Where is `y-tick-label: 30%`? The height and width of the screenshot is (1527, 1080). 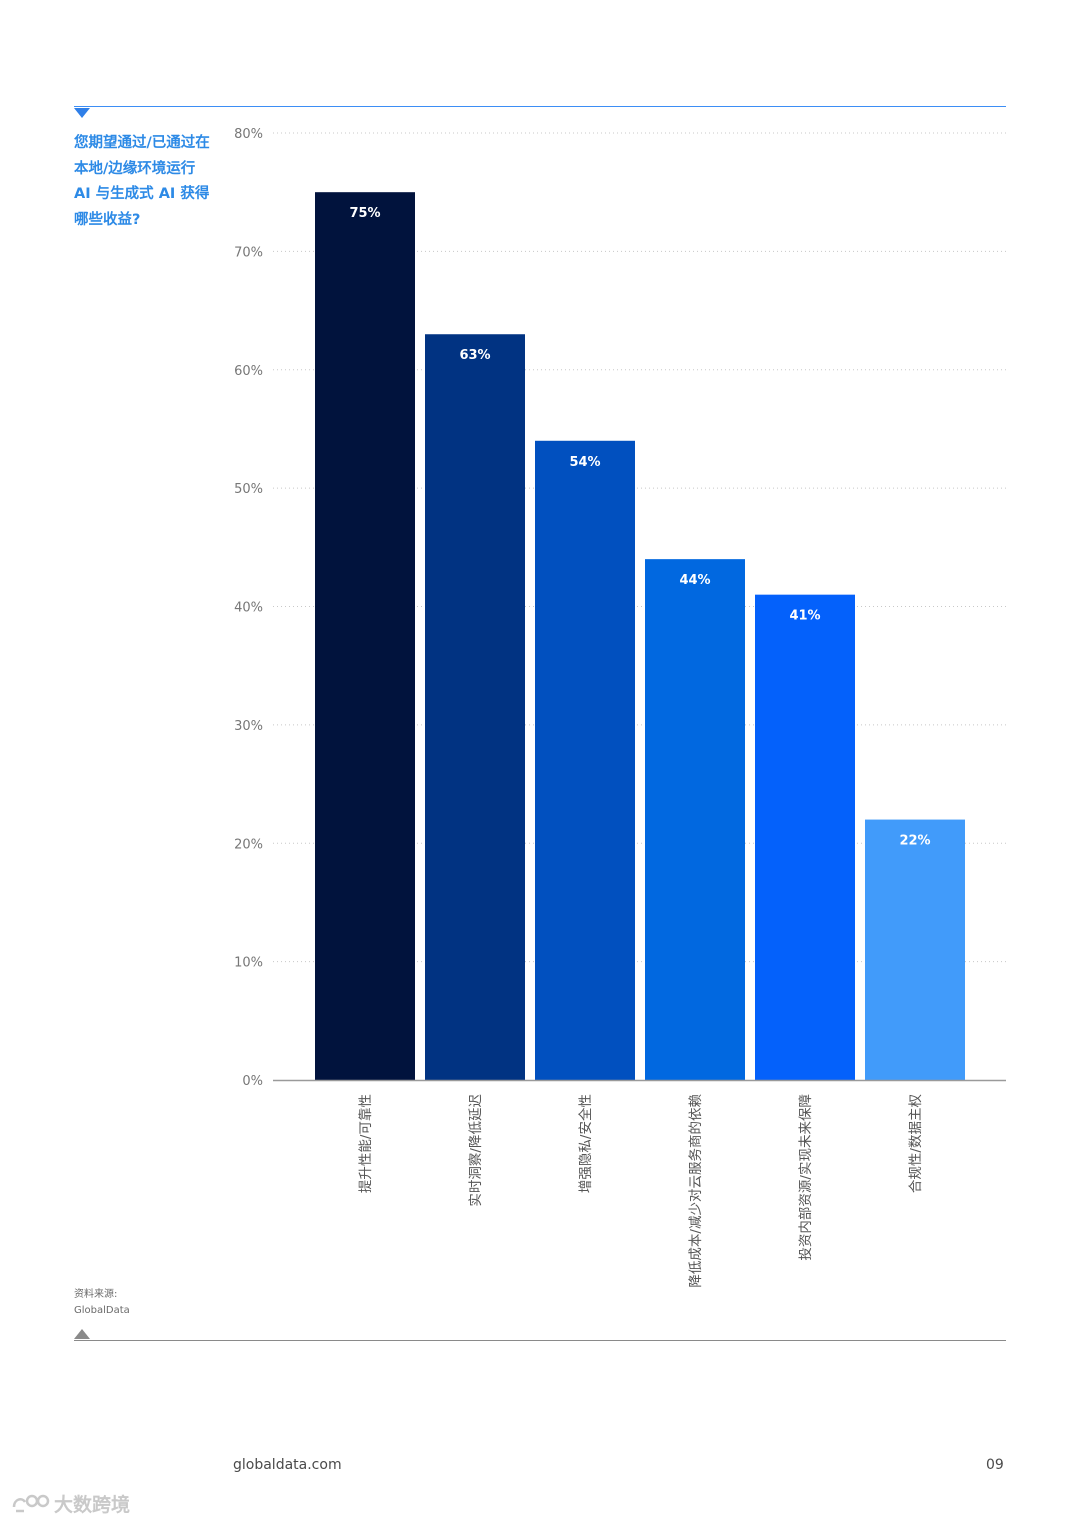 y-tick-label: 30% is located at coordinates (248, 726).